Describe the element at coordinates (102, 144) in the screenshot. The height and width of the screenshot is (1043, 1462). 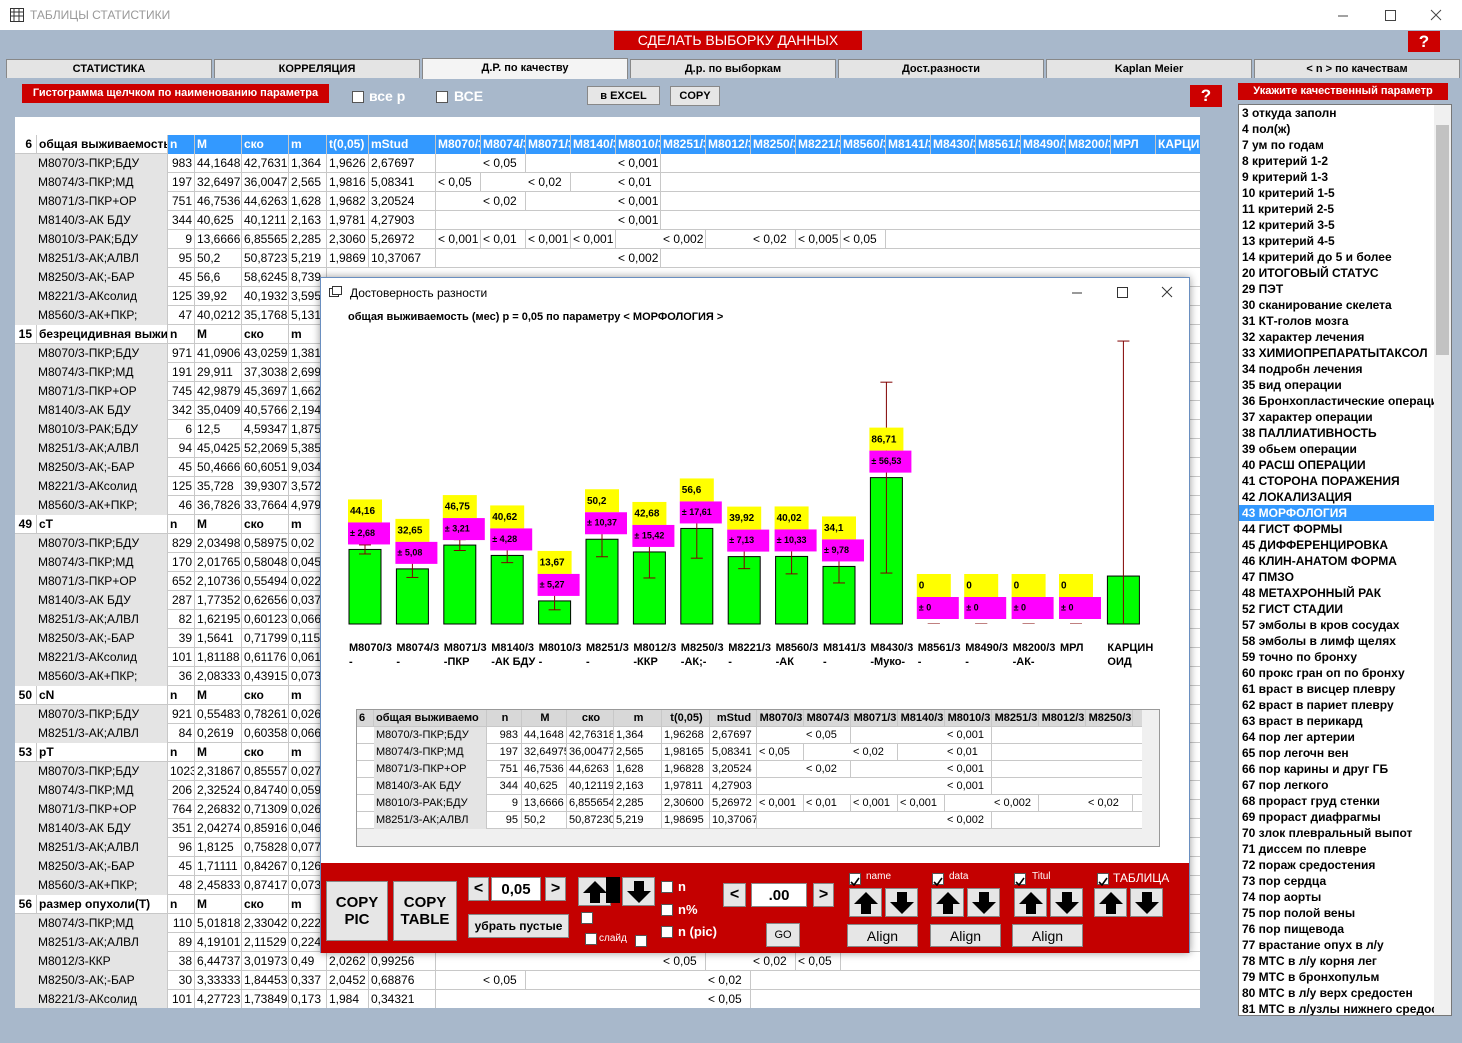
I see `group-name: общая выживаемость (` at that location.